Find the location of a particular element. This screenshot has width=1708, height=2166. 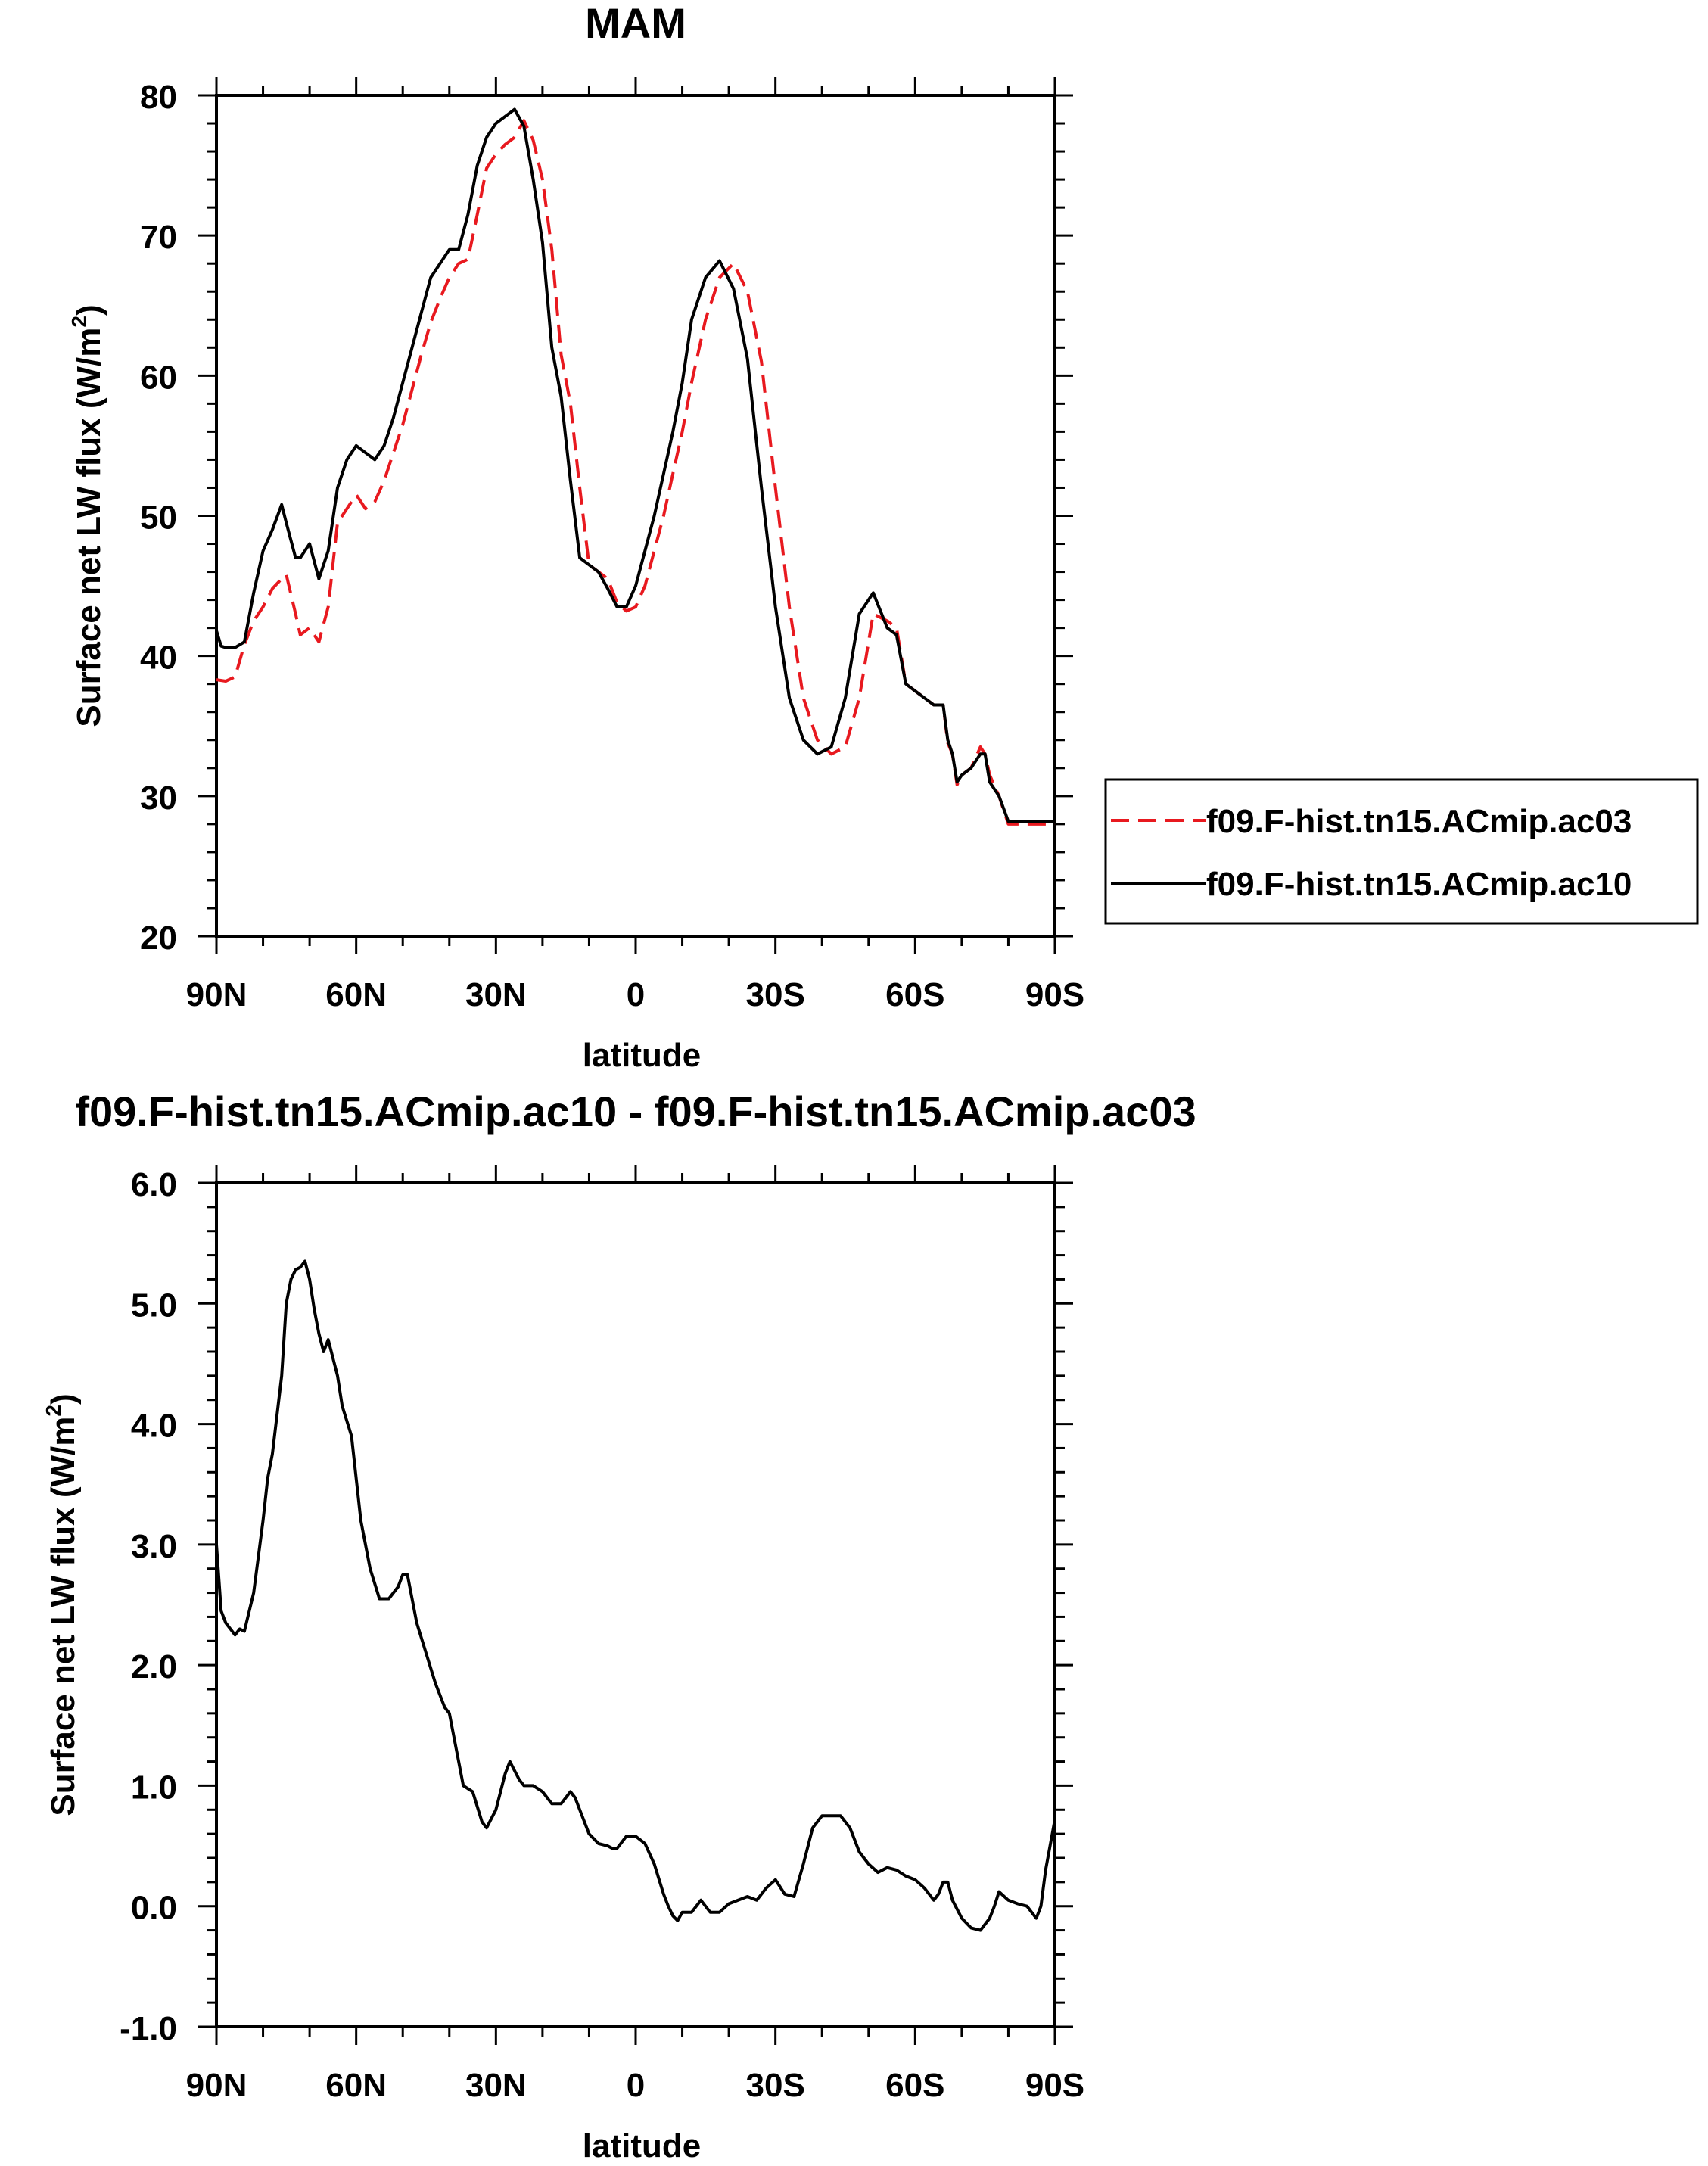

y-tick-label: 2.0 is located at coordinates (154, 1666).